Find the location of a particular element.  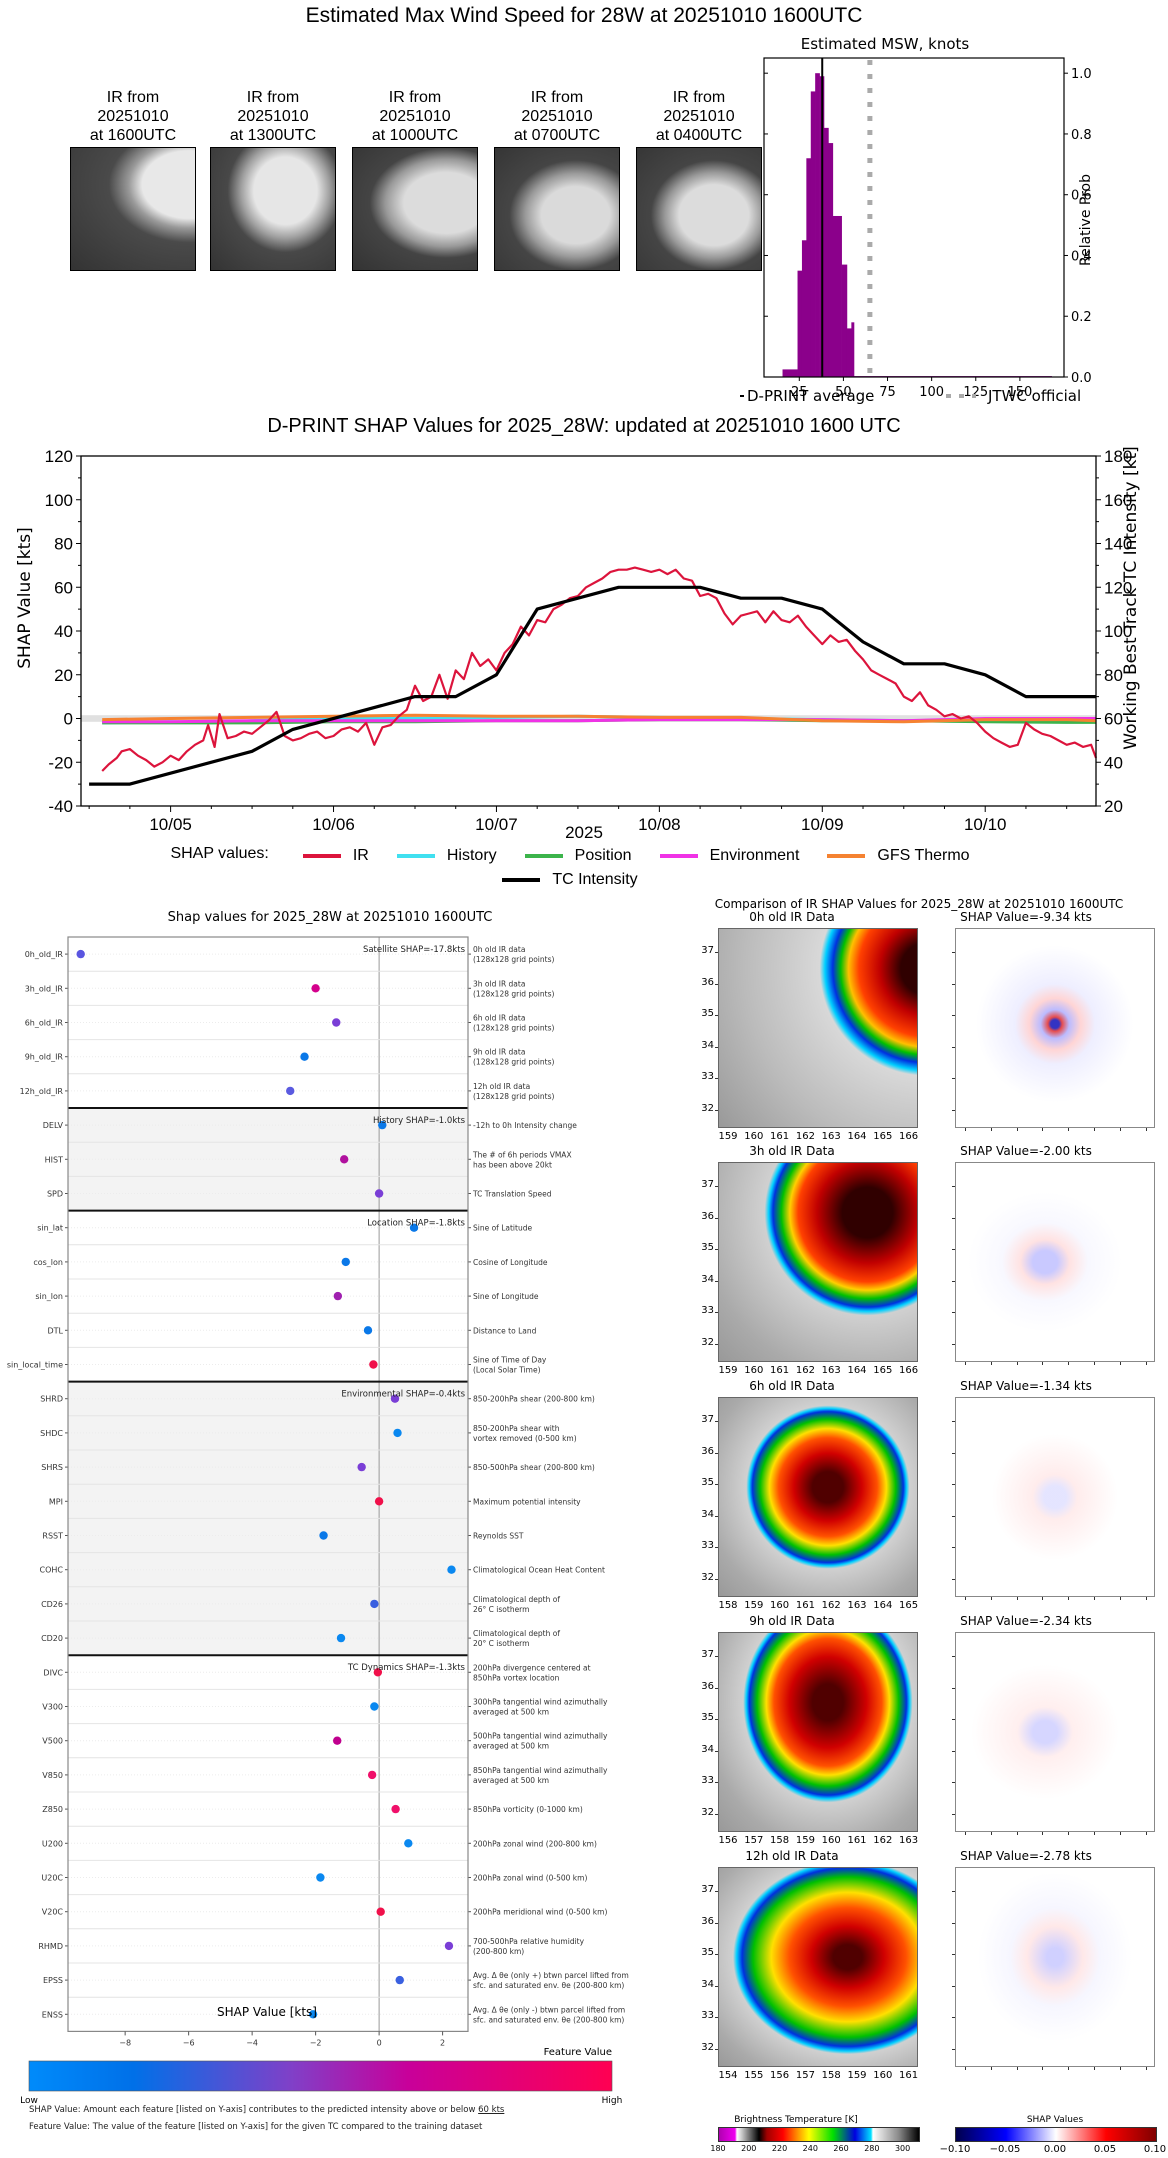

lat-tick-label: 35 is located at coordinates (707, 1717).